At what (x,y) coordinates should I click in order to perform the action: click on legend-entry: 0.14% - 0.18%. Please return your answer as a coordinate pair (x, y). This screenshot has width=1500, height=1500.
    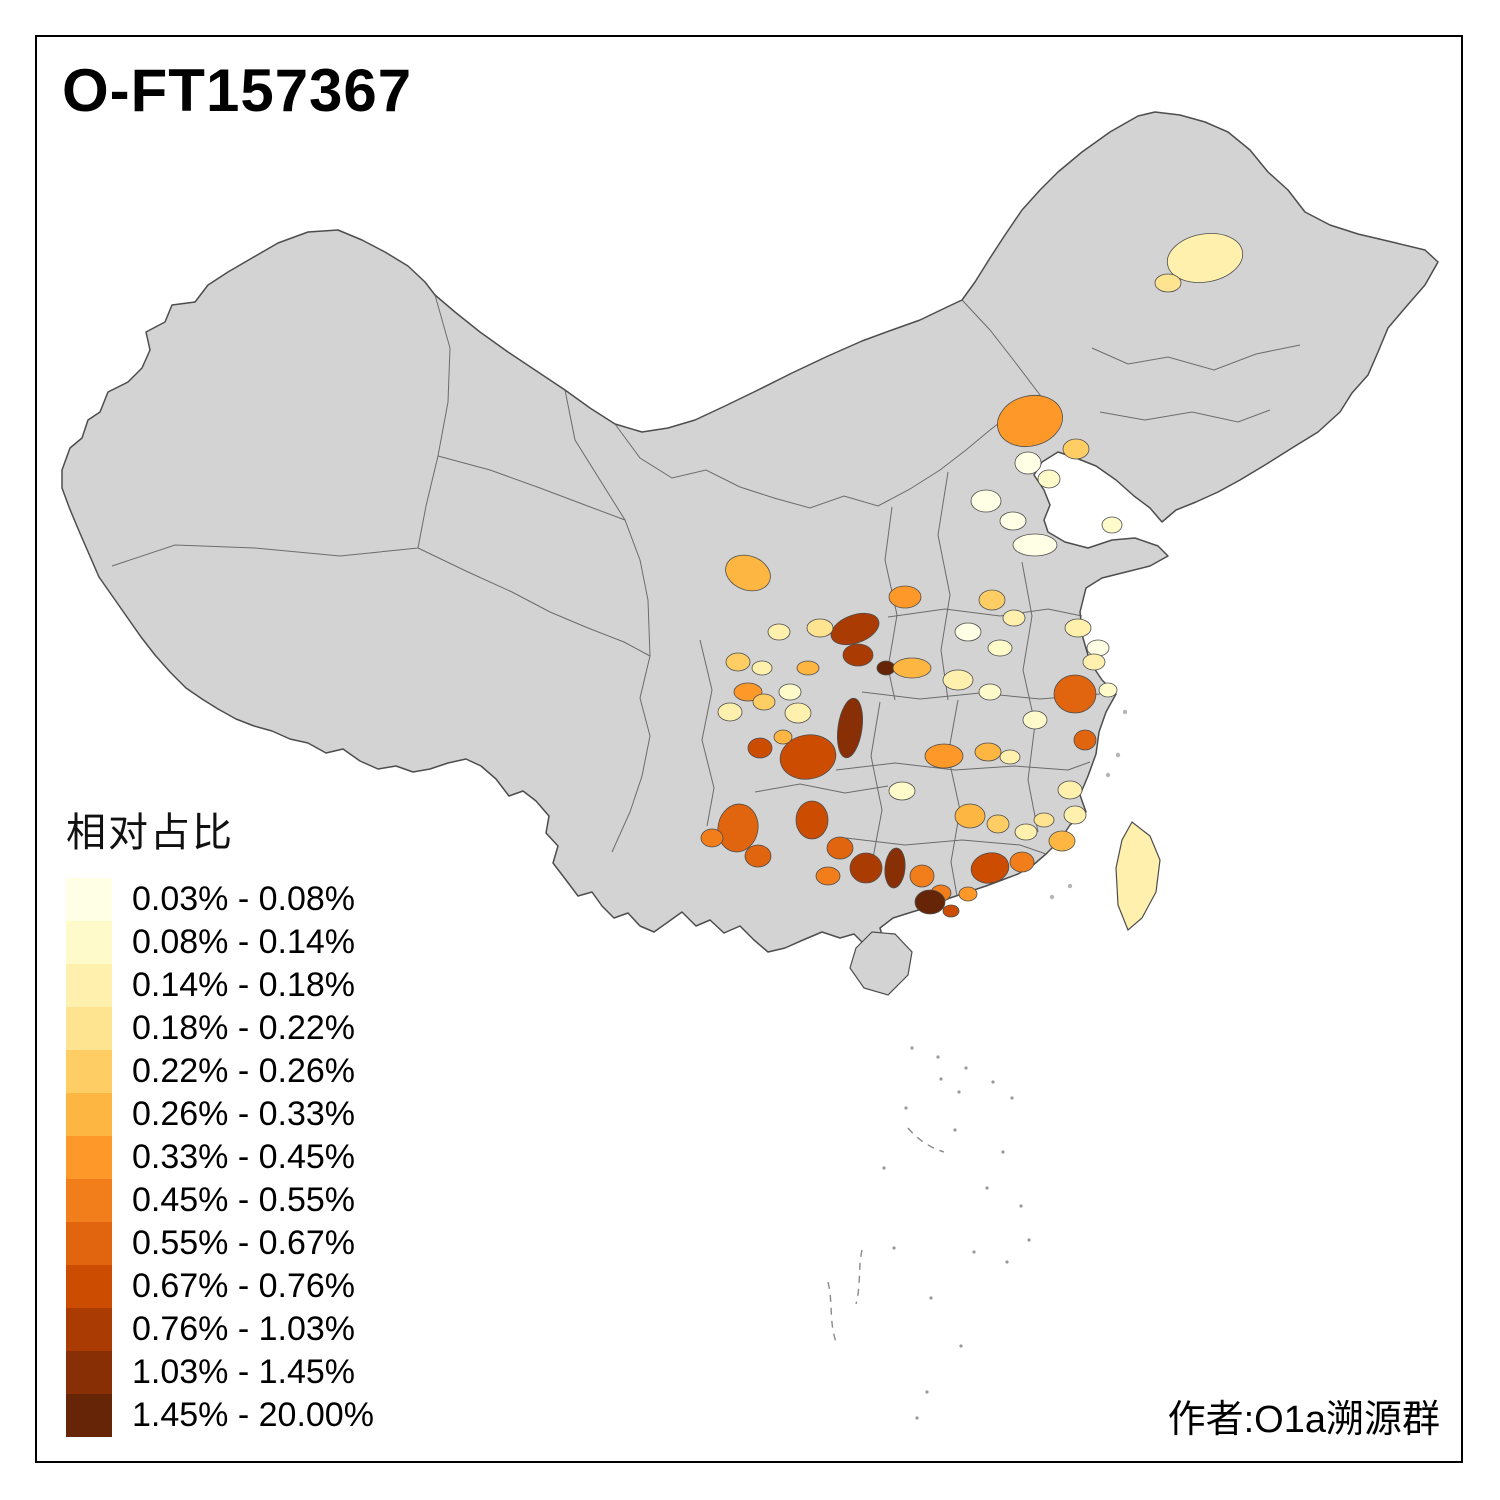
    Looking at the image, I should click on (220, 985).